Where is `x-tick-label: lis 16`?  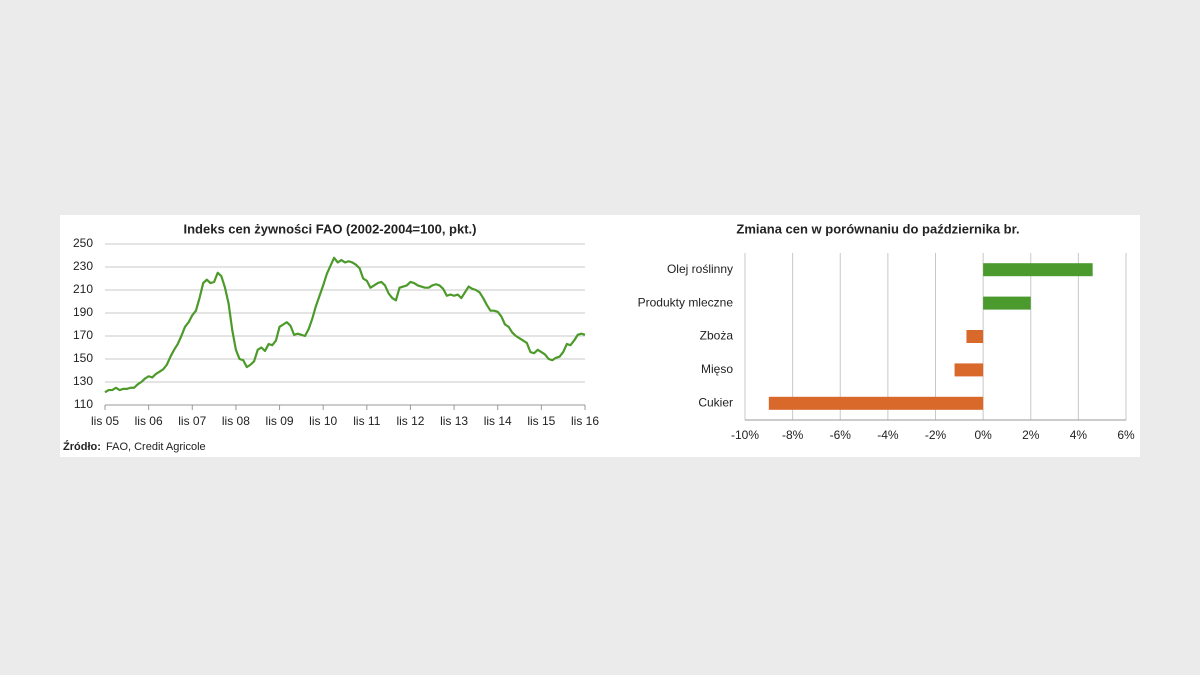
x-tick-label: lis 16 is located at coordinates (585, 421).